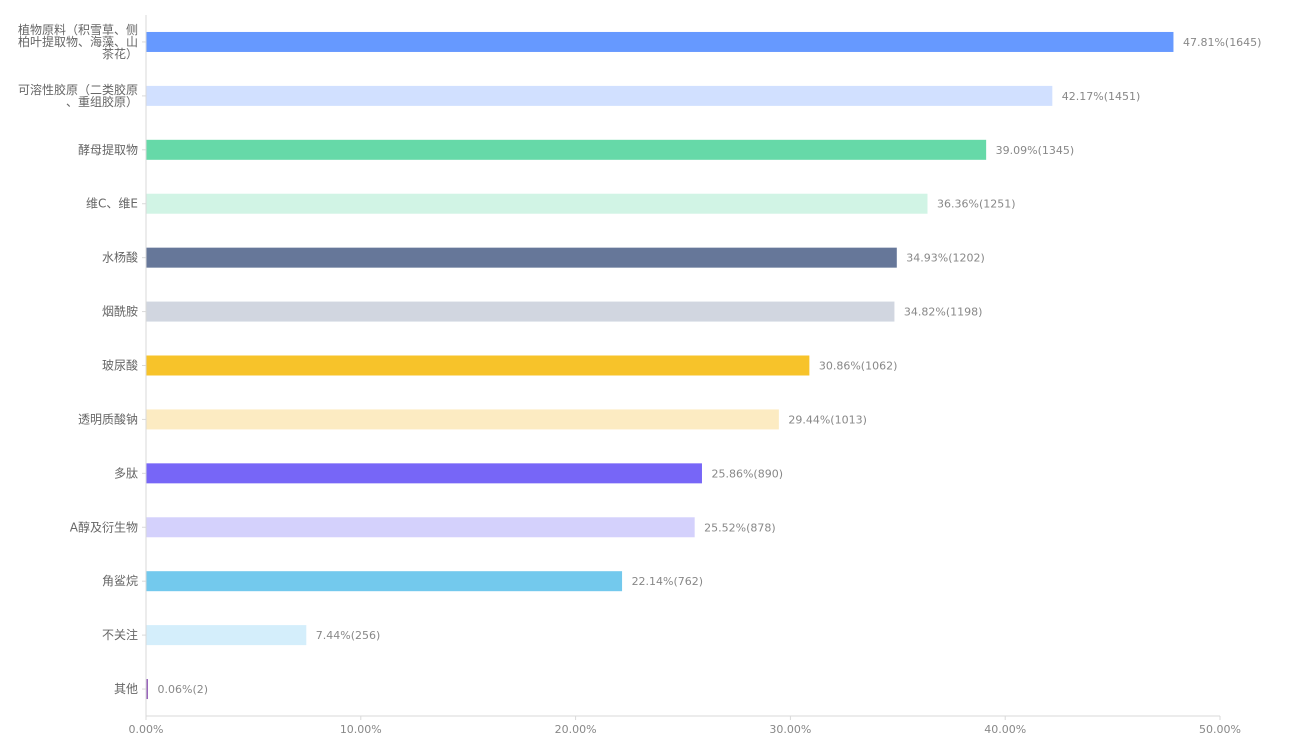 The image size is (1298, 747). What do you see at coordinates (1222, 42) in the screenshot?
I see `value-label: 47.81%(1645)` at bounding box center [1222, 42].